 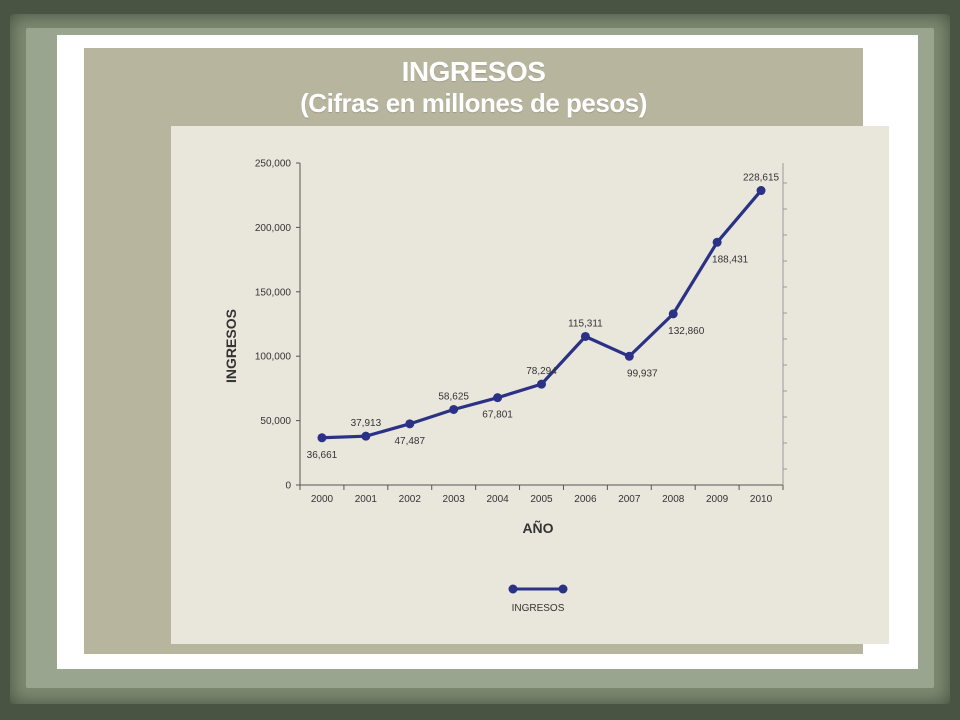 I want to click on legend-label: INGRESOS, so click(x=538, y=608).